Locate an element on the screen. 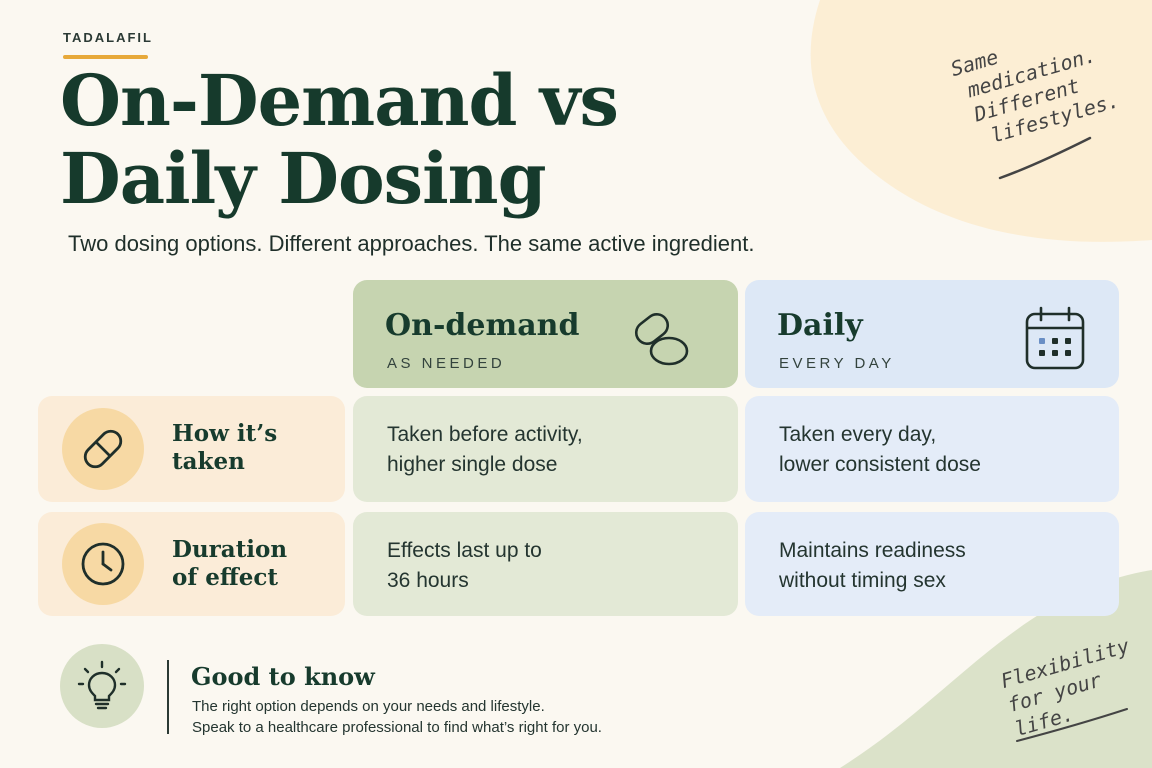 This screenshot has width=1152, height=768. row-label: How it’s taken is located at coordinates (225, 447).